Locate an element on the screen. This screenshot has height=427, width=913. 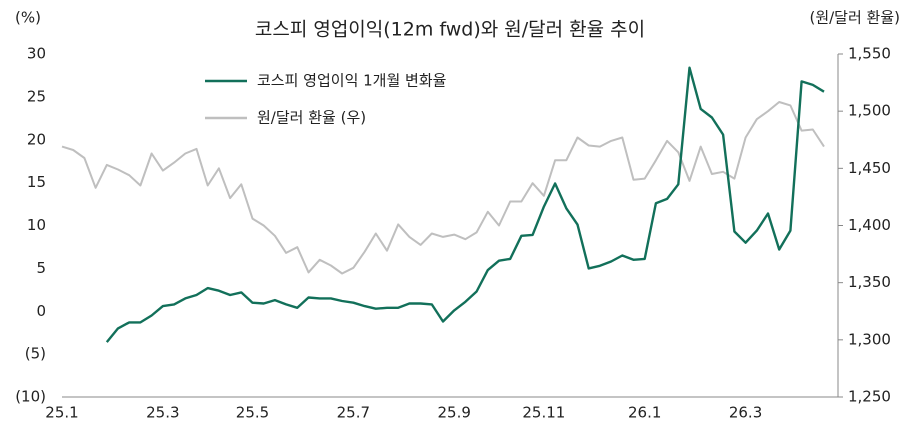
y2-axis-label: (원/달러 환율) is located at coordinates (854, 18).